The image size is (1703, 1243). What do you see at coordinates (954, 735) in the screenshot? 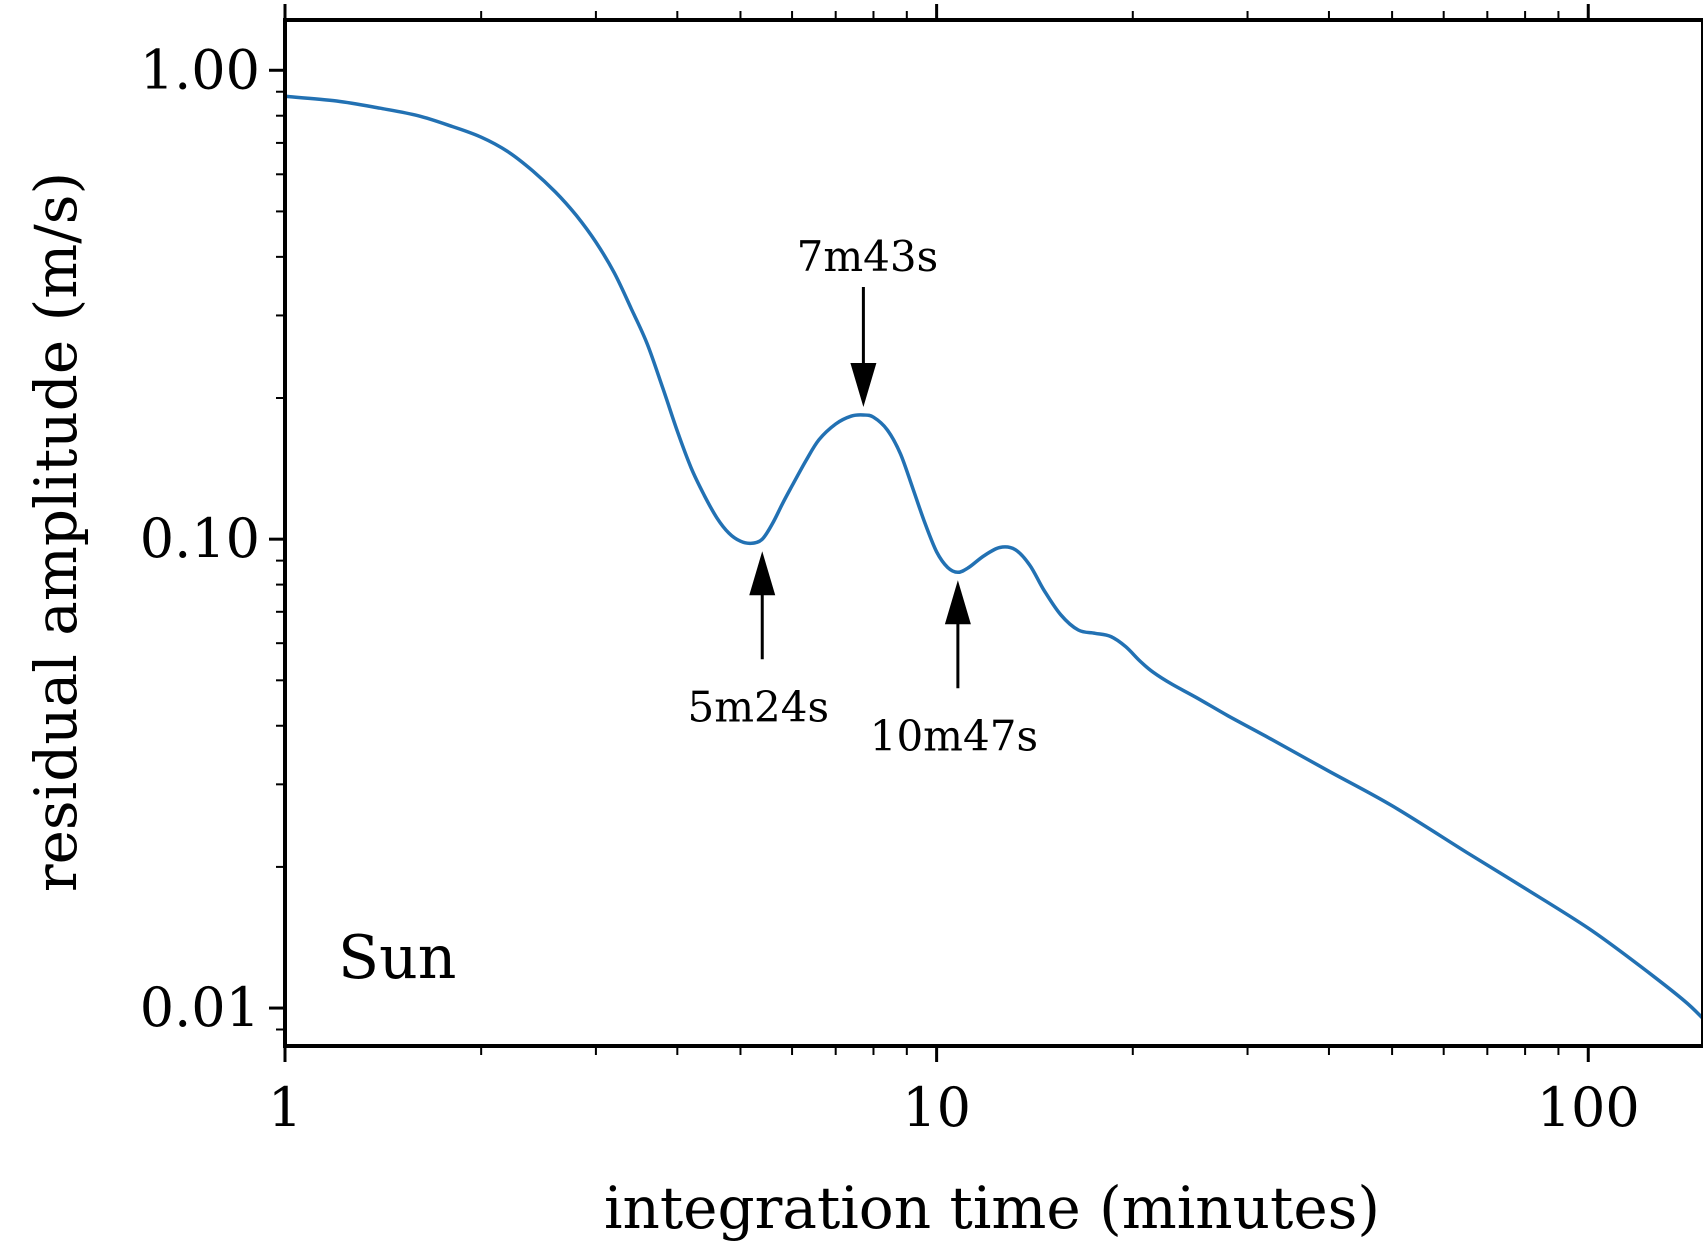
I see `annotation-label: 10m47s` at bounding box center [954, 735].